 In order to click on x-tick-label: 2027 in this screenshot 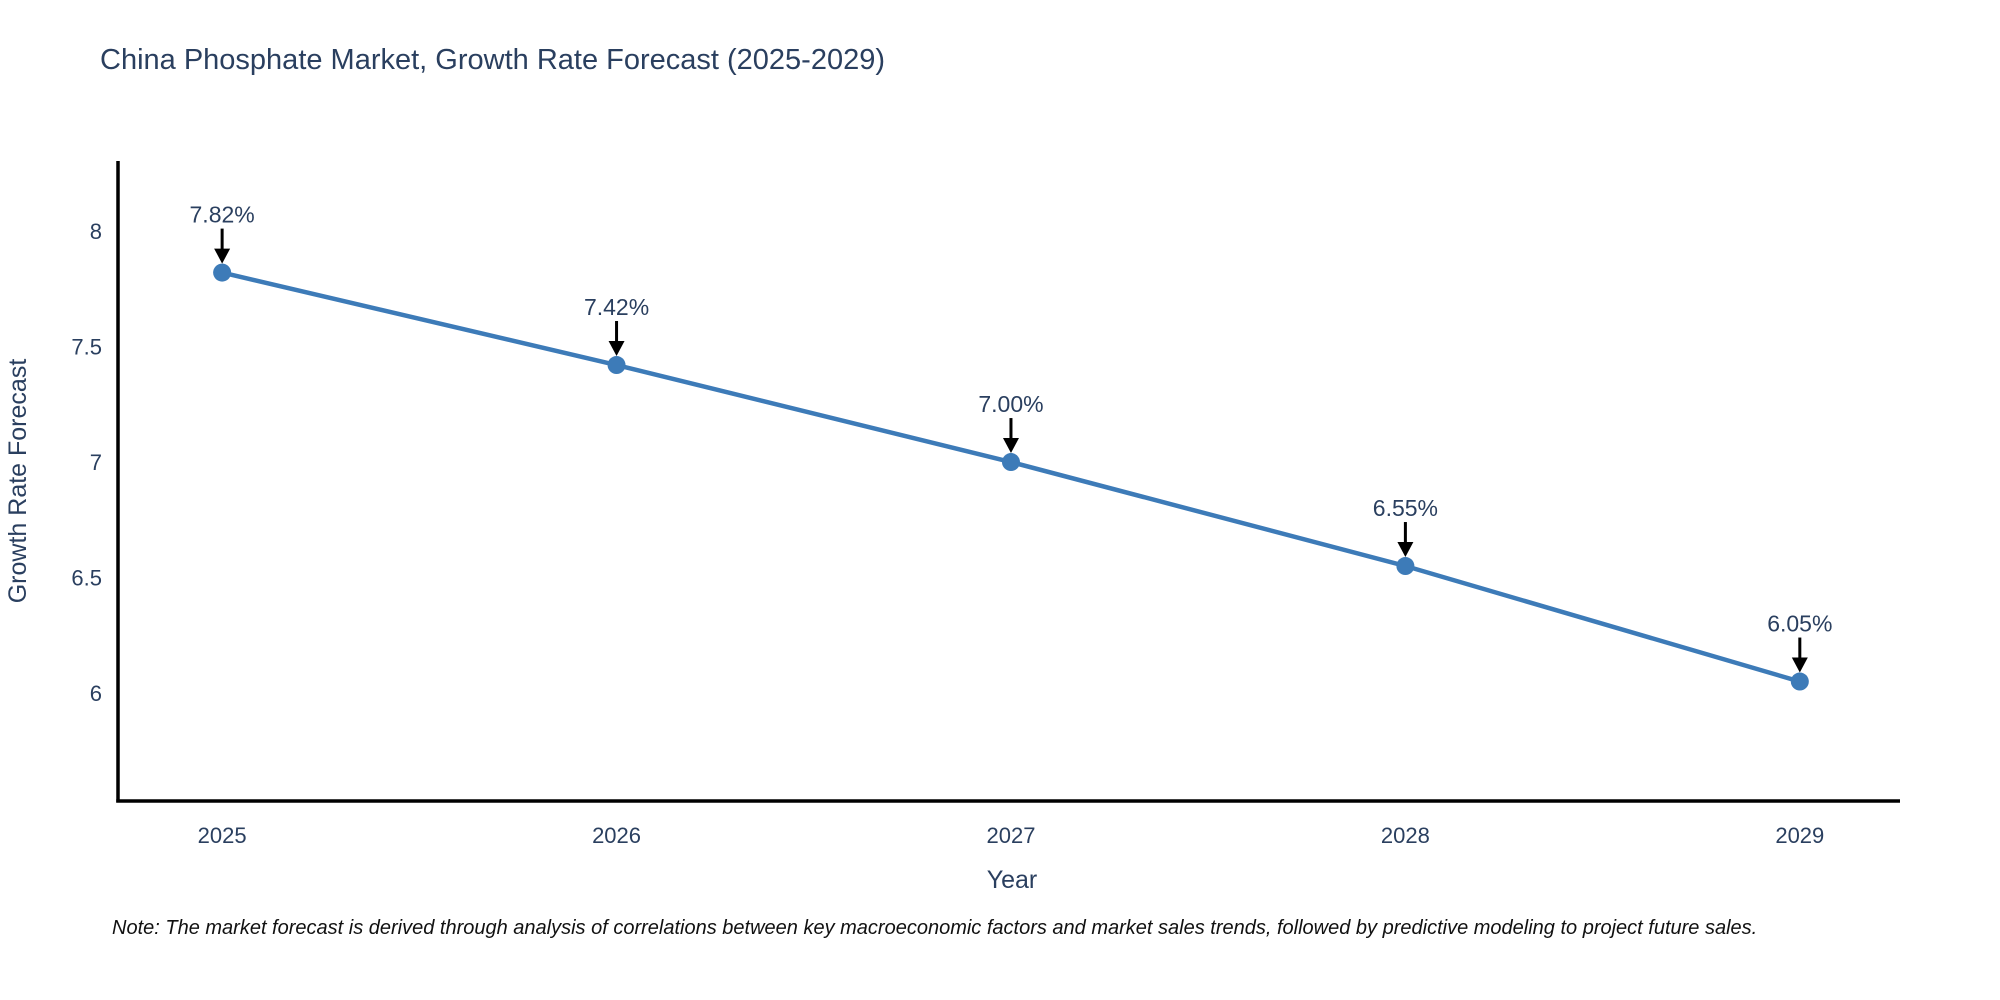, I will do `click(1010, 835)`.